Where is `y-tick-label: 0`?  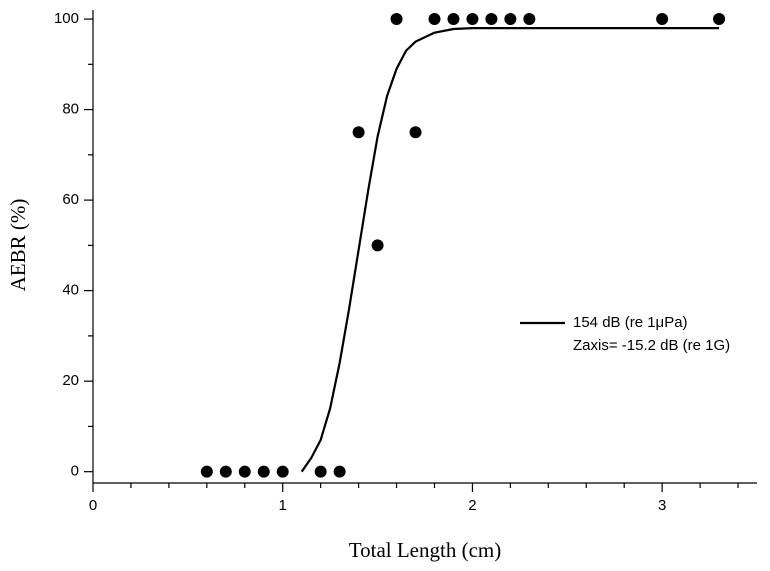
y-tick-label: 0 is located at coordinates (75, 471).